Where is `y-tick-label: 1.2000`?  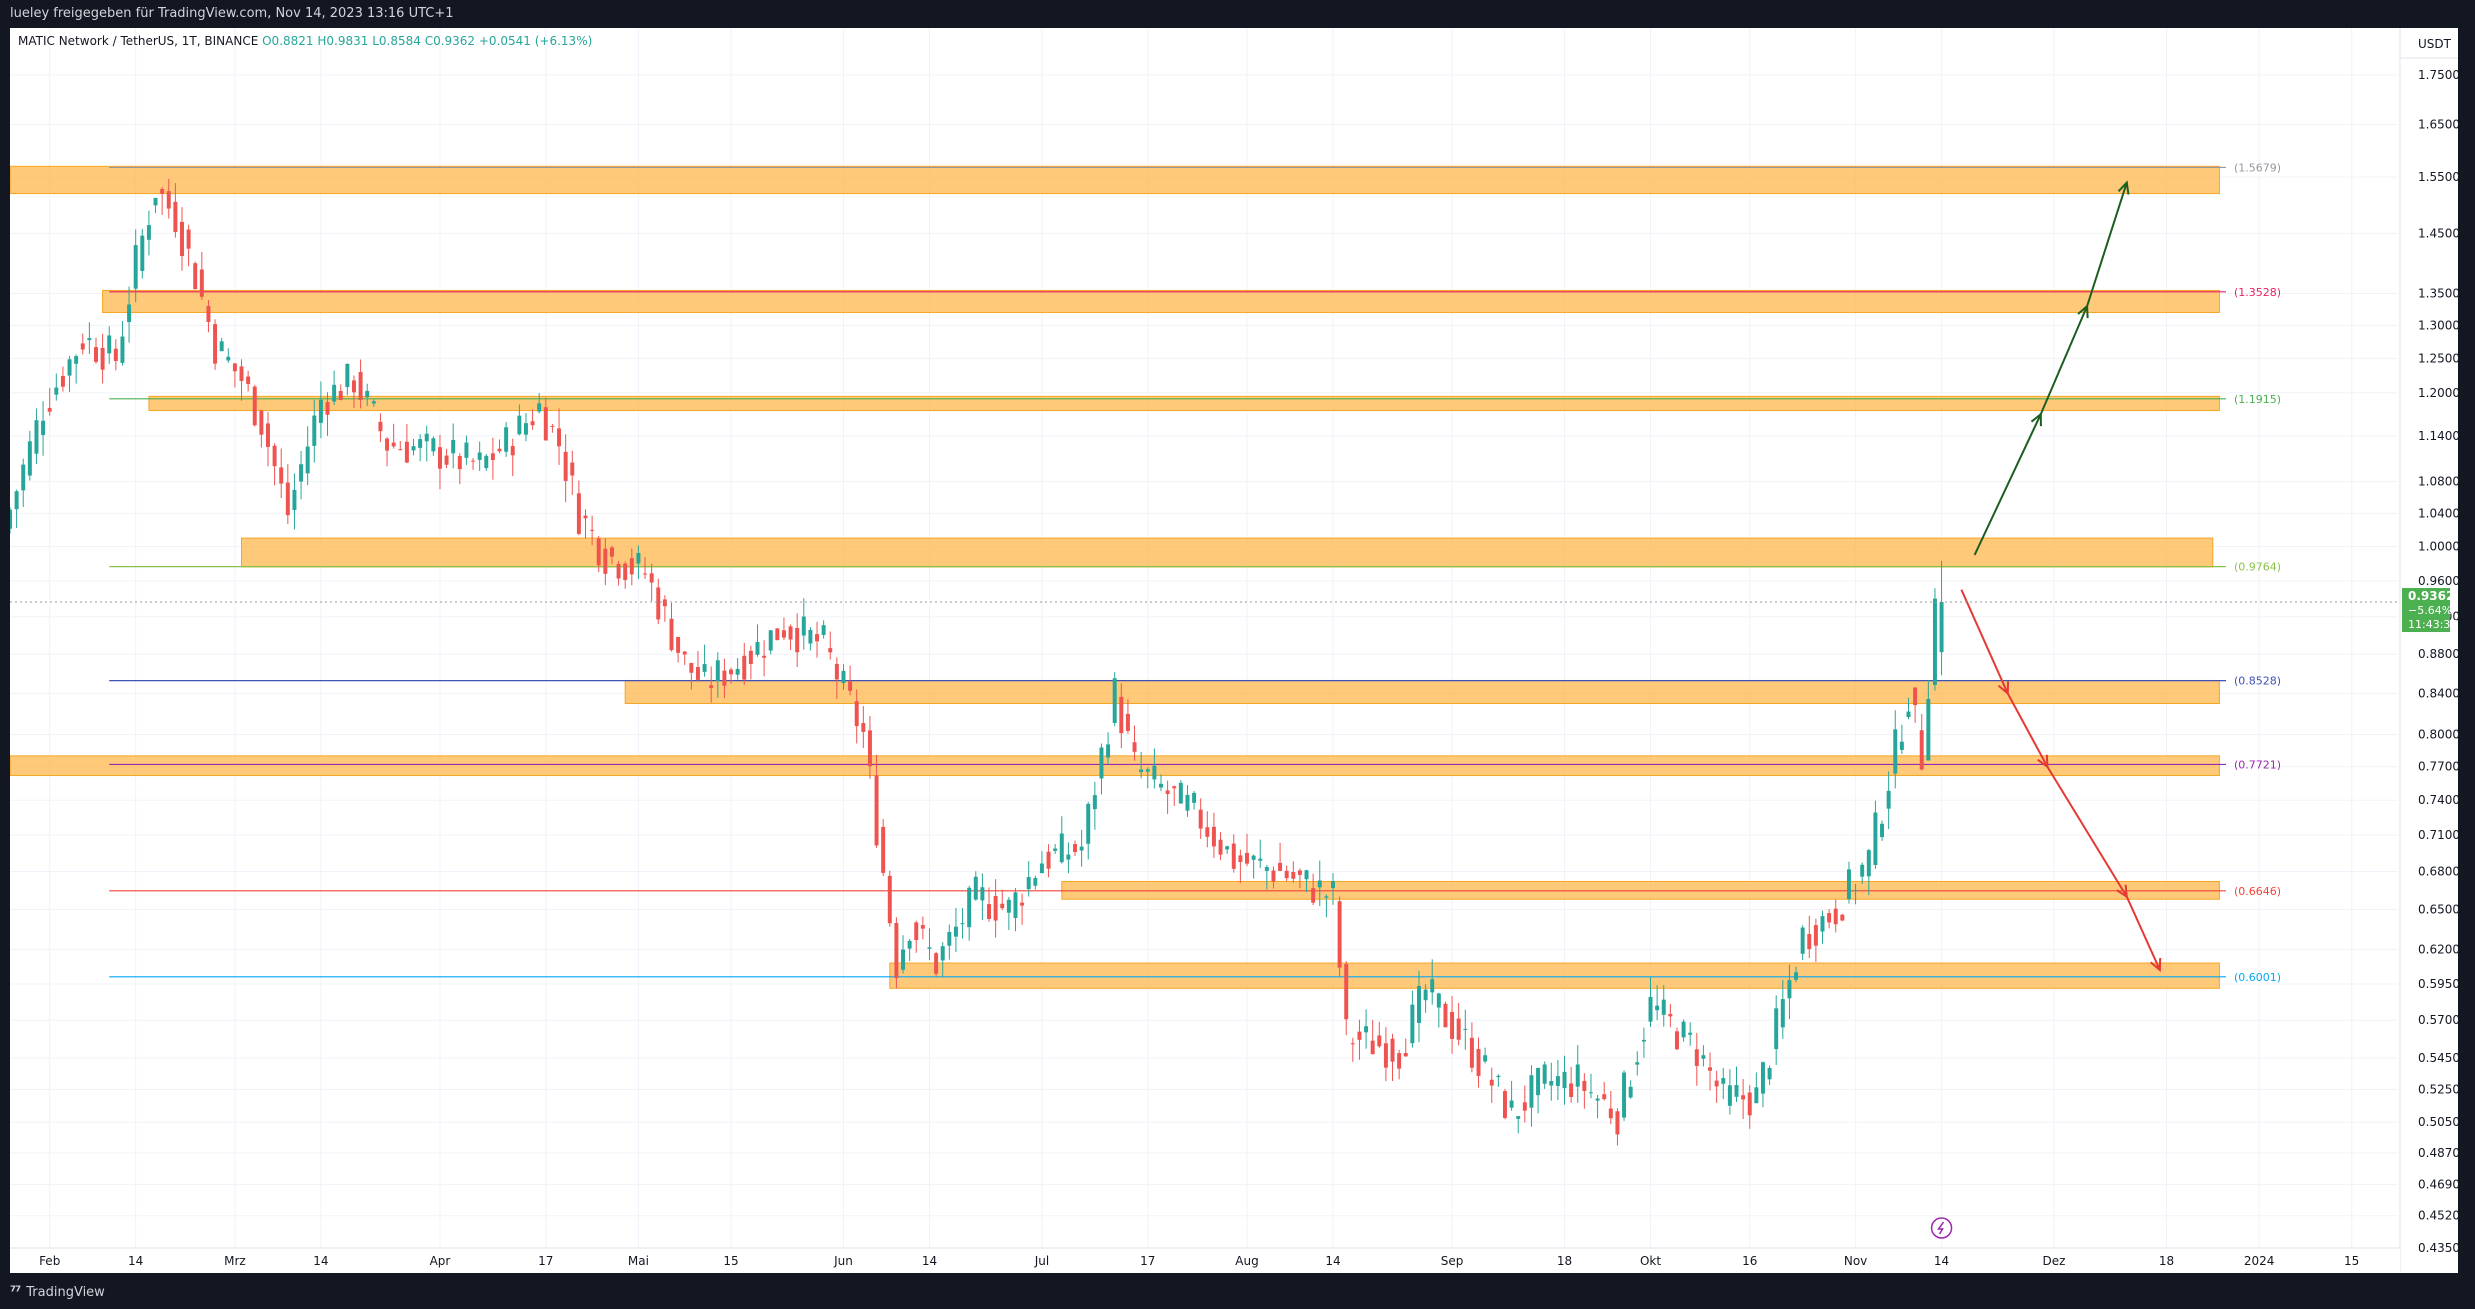 y-tick-label: 1.2000 is located at coordinates (2438, 393).